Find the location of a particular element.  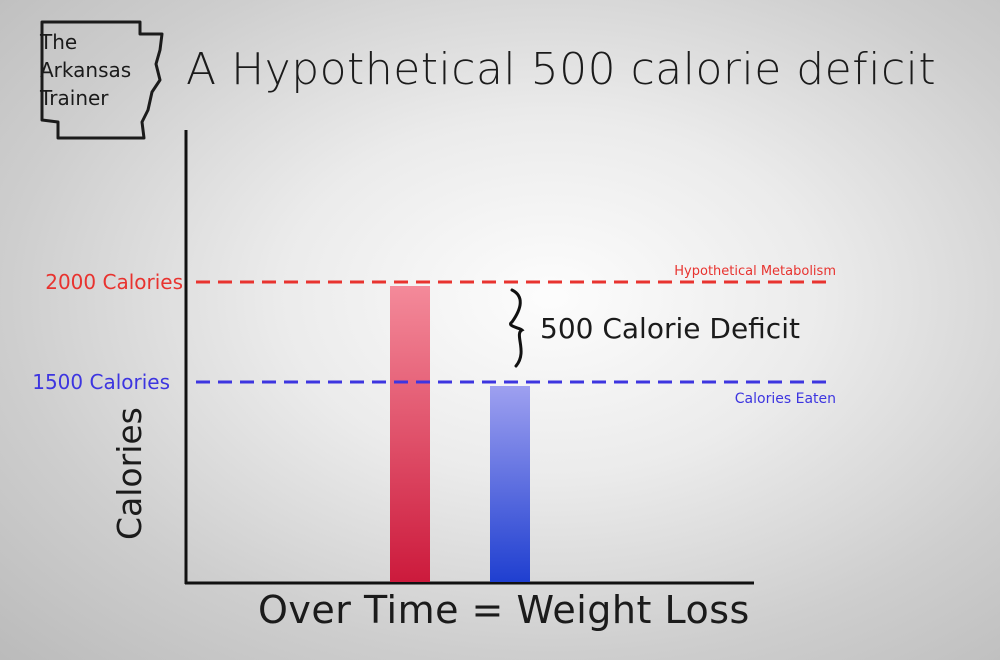

curly-brace-icon is located at coordinates (517, 328).